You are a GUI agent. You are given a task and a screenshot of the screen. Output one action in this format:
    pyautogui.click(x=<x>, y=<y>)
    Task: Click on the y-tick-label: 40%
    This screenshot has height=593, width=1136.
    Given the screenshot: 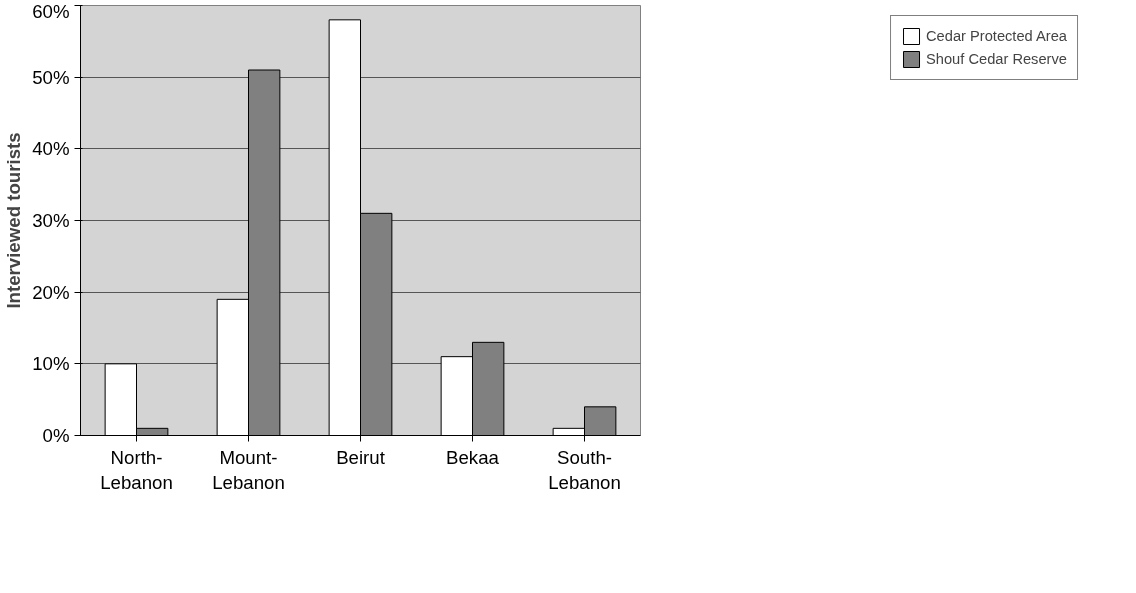 What is the action you would take?
    pyautogui.click(x=51, y=149)
    